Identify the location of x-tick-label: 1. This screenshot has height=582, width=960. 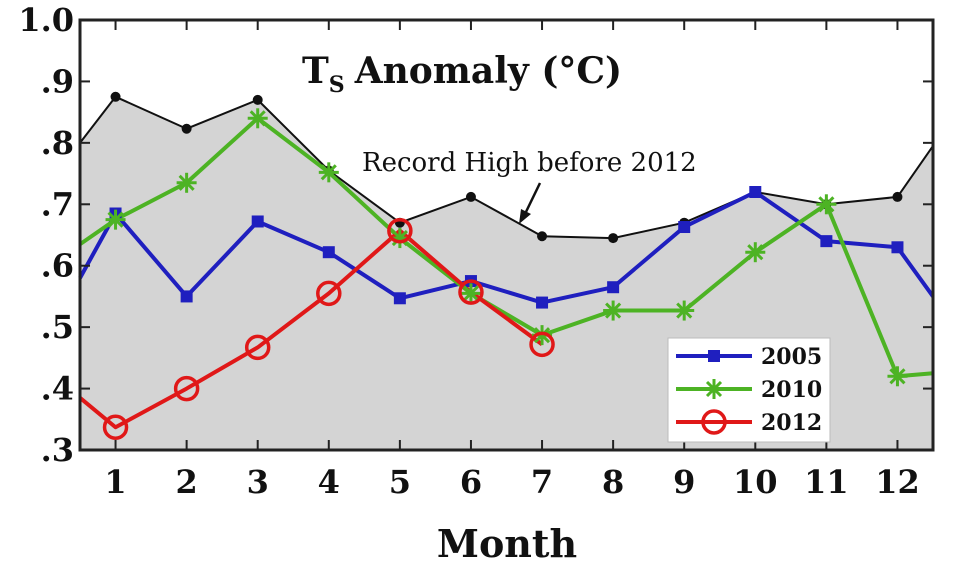
(115, 482).